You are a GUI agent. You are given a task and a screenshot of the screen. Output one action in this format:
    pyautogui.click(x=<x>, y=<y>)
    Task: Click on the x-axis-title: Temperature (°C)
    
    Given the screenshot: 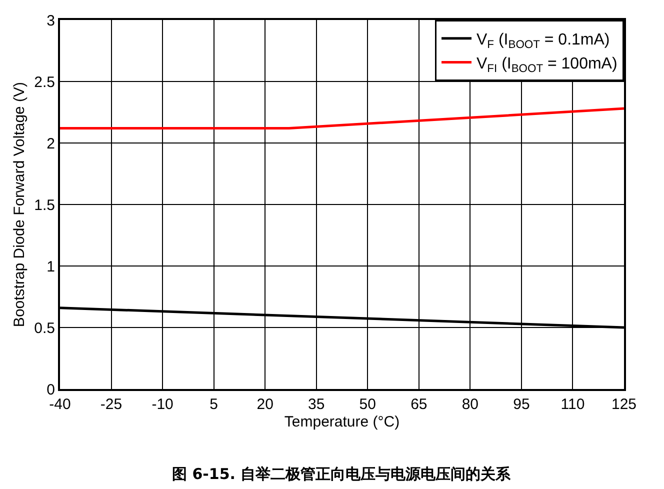 What is the action you would take?
    pyautogui.click(x=342, y=422)
    